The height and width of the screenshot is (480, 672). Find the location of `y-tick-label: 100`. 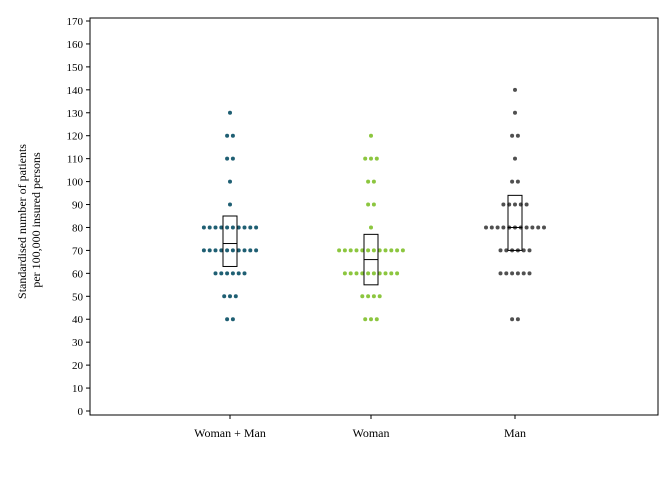

y-tick-label: 100 is located at coordinates (75, 183).